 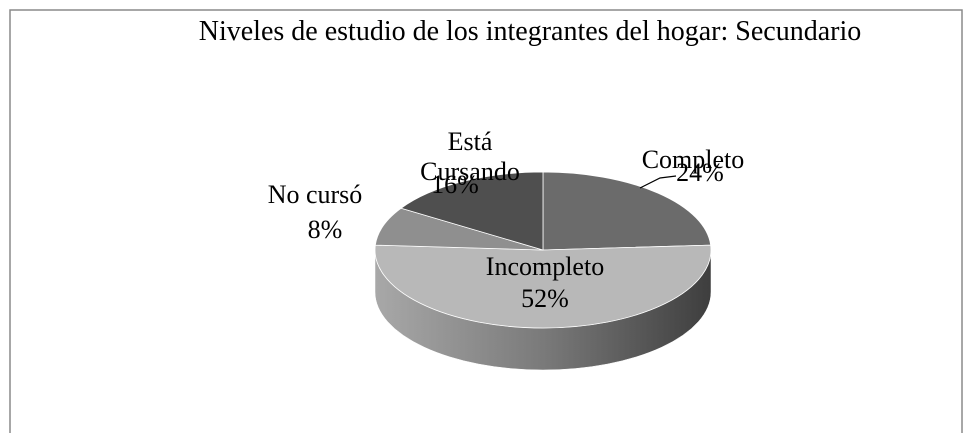 I want to click on category-label: No cursó, so click(x=315, y=194).